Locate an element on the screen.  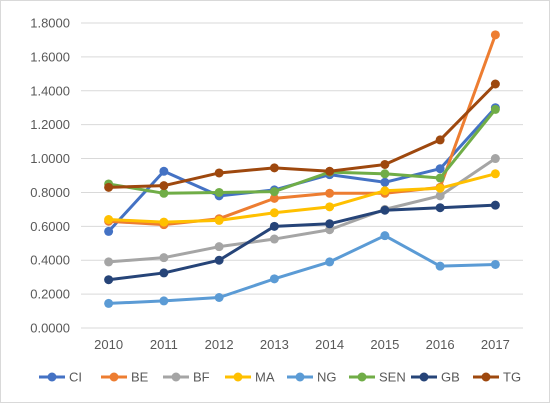
legend-item: GB is located at coordinates (435, 377).